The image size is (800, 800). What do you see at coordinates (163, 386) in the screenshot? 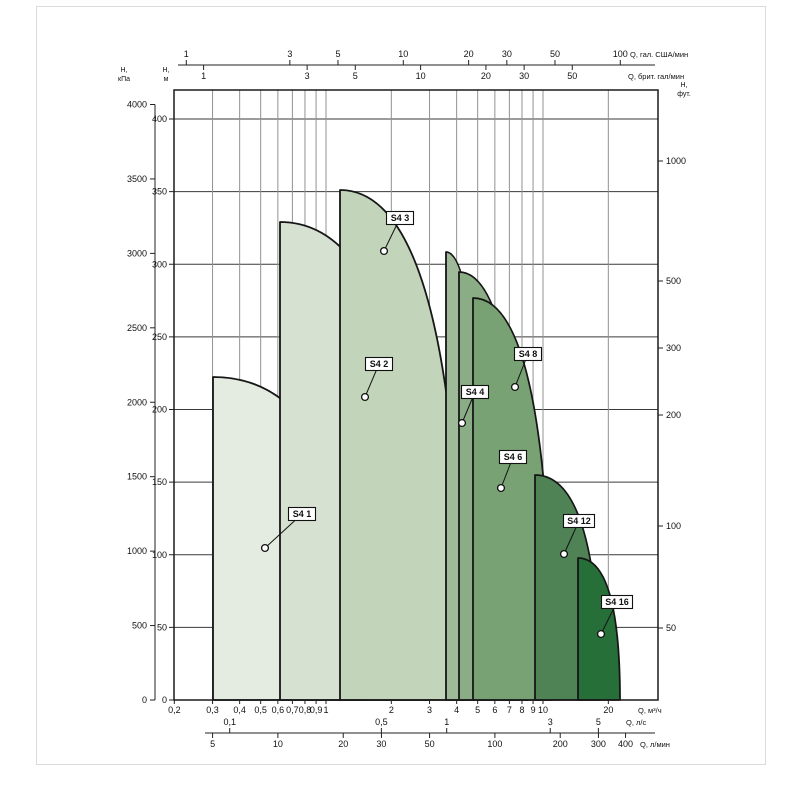
I see `axis-left-m: 400 350 300 250 200 150 100 50 0 H, м` at bounding box center [163, 386].